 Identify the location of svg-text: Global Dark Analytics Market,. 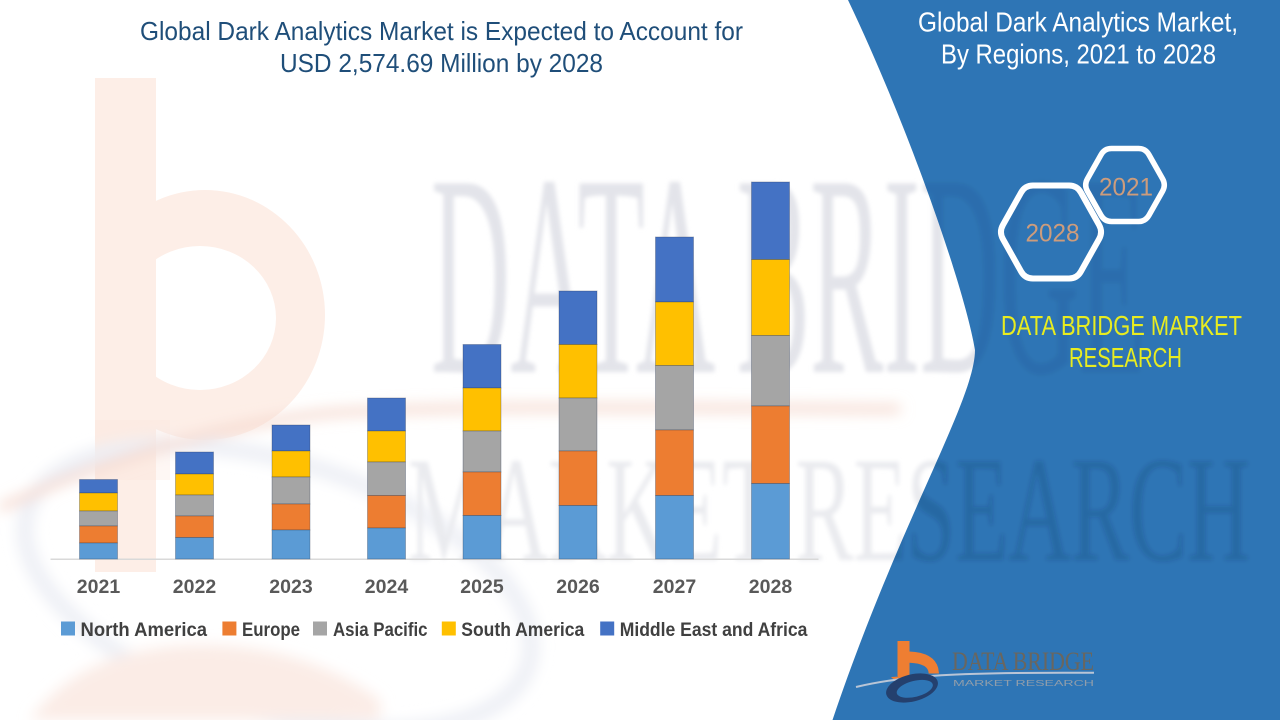
(1078, 22).